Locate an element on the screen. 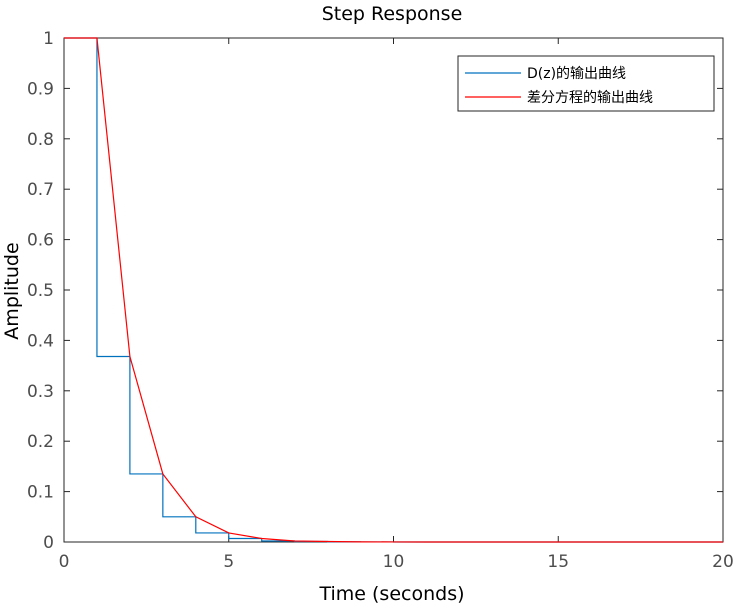 This screenshot has width=736, height=608. legend-label-dz: D(z)的输出曲线 is located at coordinates (576, 74).